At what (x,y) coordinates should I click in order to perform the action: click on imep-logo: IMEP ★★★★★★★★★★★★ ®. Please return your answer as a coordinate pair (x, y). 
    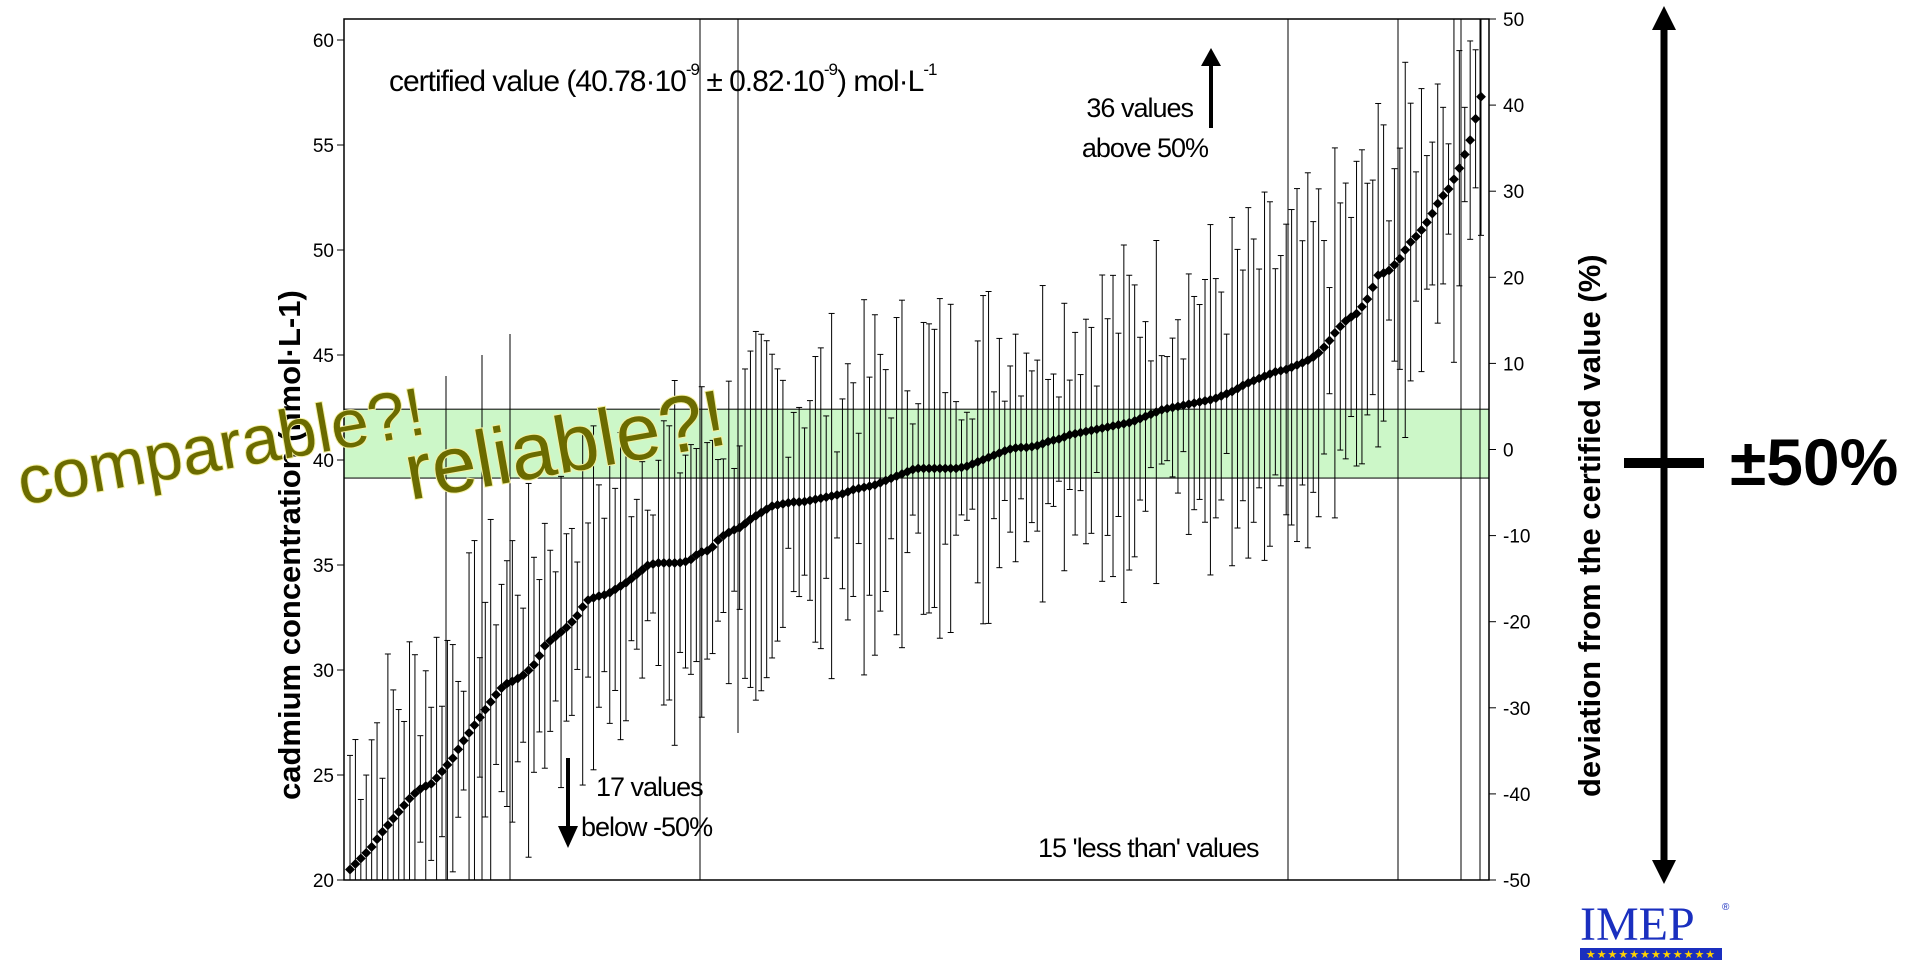
    Looking at the image, I should click on (1655, 929).